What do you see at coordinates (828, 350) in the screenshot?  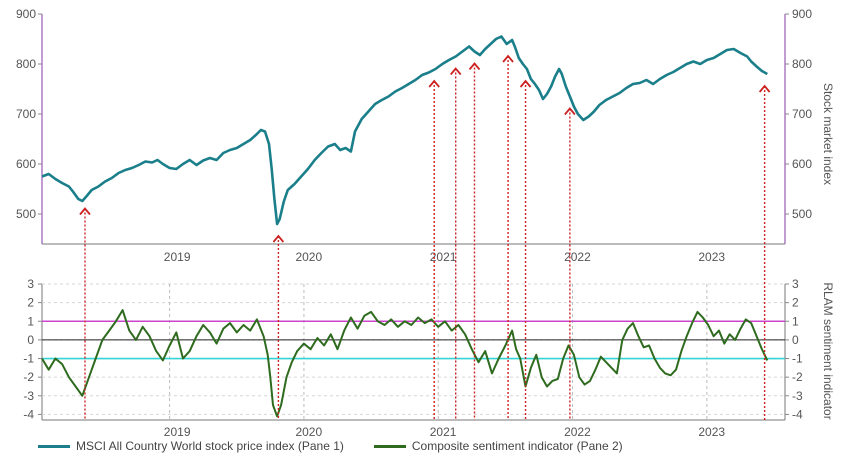 I see `pane-2-y-axis-label: RLAM sentiment indicator` at bounding box center [828, 350].